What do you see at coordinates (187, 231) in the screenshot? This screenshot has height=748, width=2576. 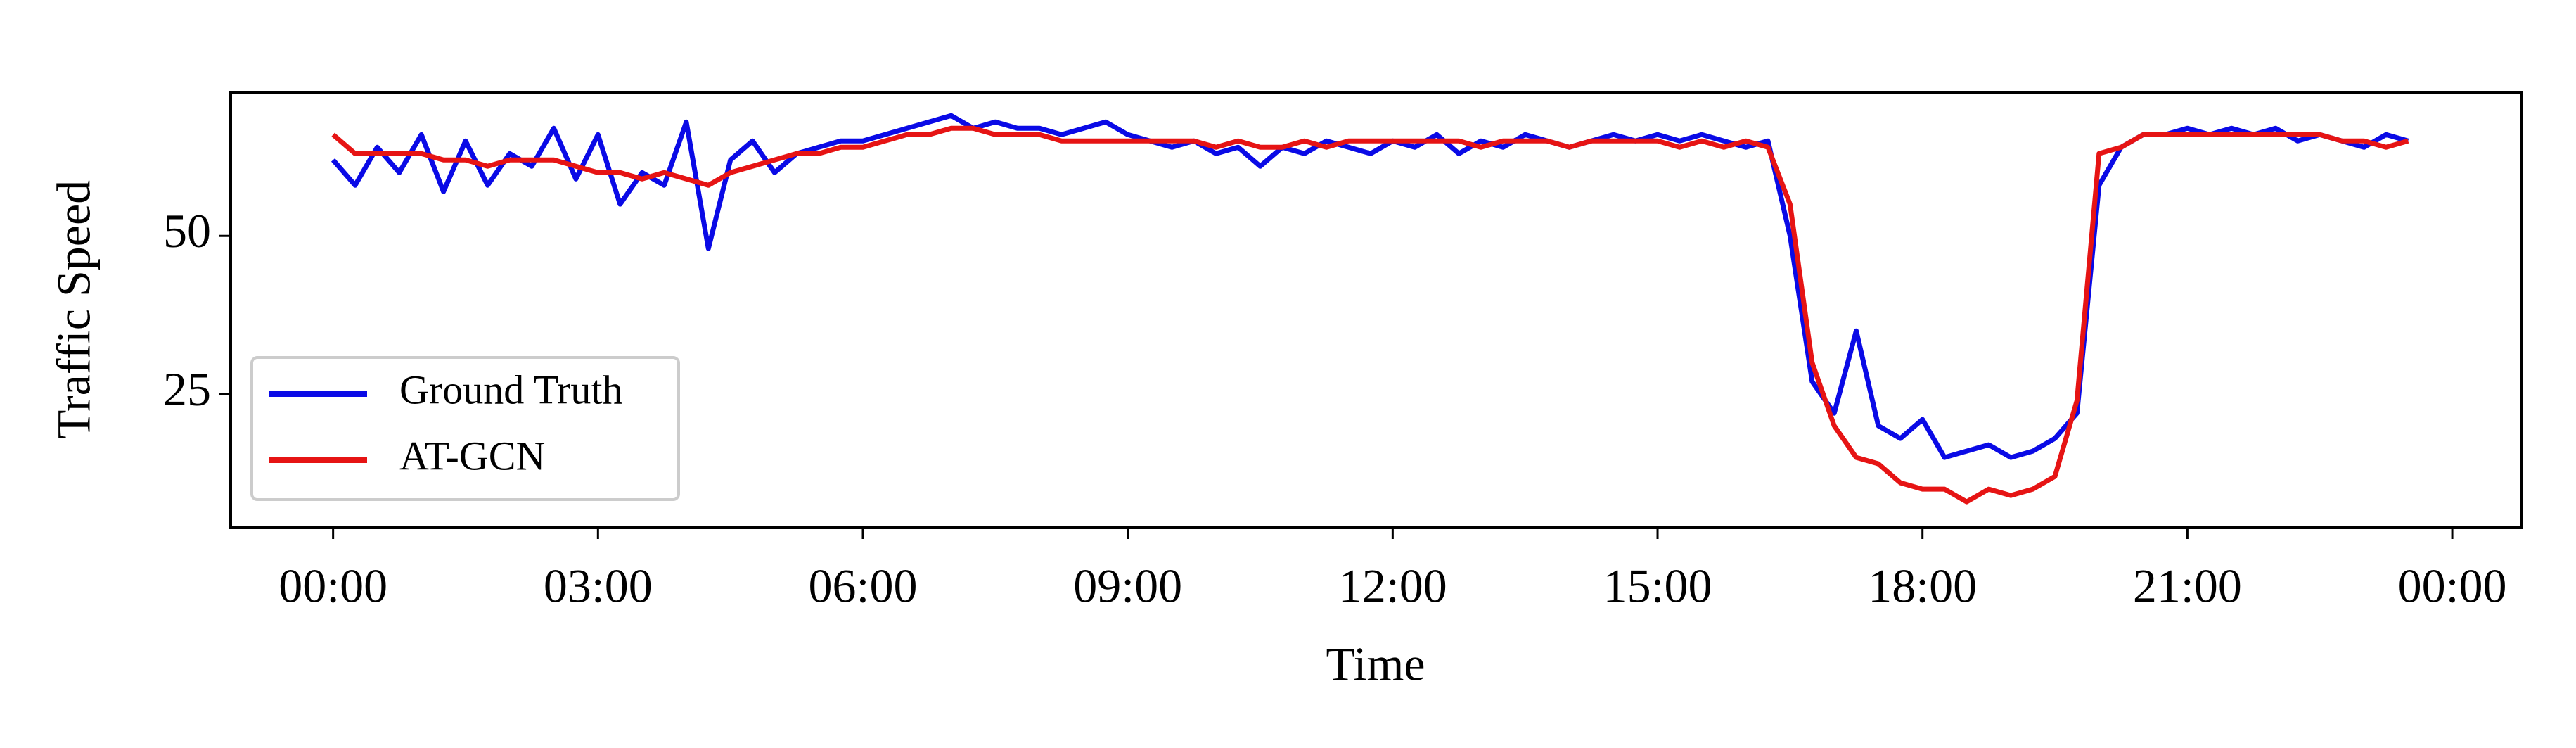 I see `y-tick-label: 50` at bounding box center [187, 231].